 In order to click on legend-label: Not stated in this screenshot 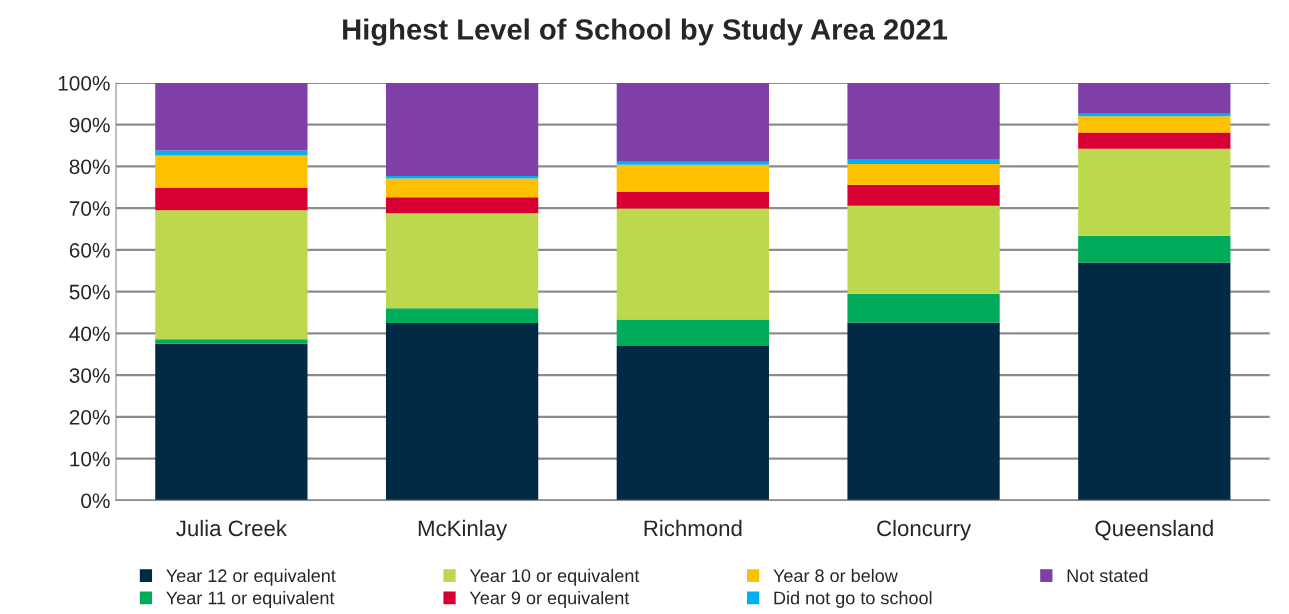, I will do `click(1107, 575)`.